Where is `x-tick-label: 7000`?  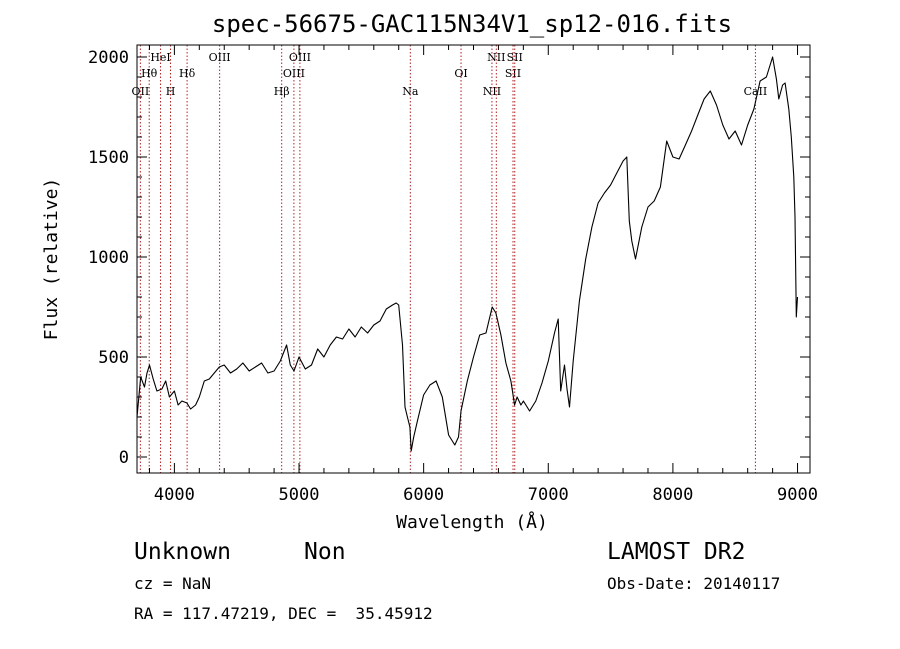 x-tick-label: 7000 is located at coordinates (548, 495).